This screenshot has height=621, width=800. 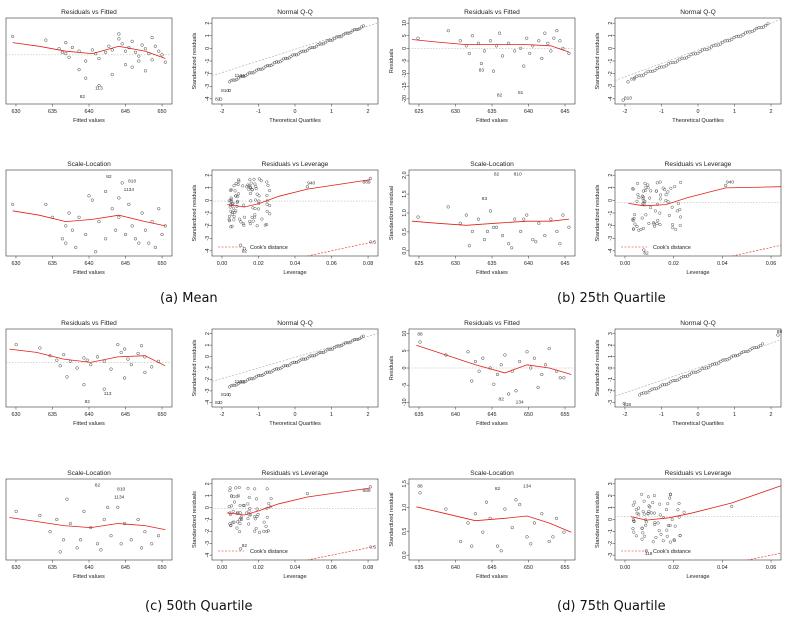 What do you see at coordinates (392, 368) in the screenshot?
I see `y-axis-label: Residuals` at bounding box center [392, 368].